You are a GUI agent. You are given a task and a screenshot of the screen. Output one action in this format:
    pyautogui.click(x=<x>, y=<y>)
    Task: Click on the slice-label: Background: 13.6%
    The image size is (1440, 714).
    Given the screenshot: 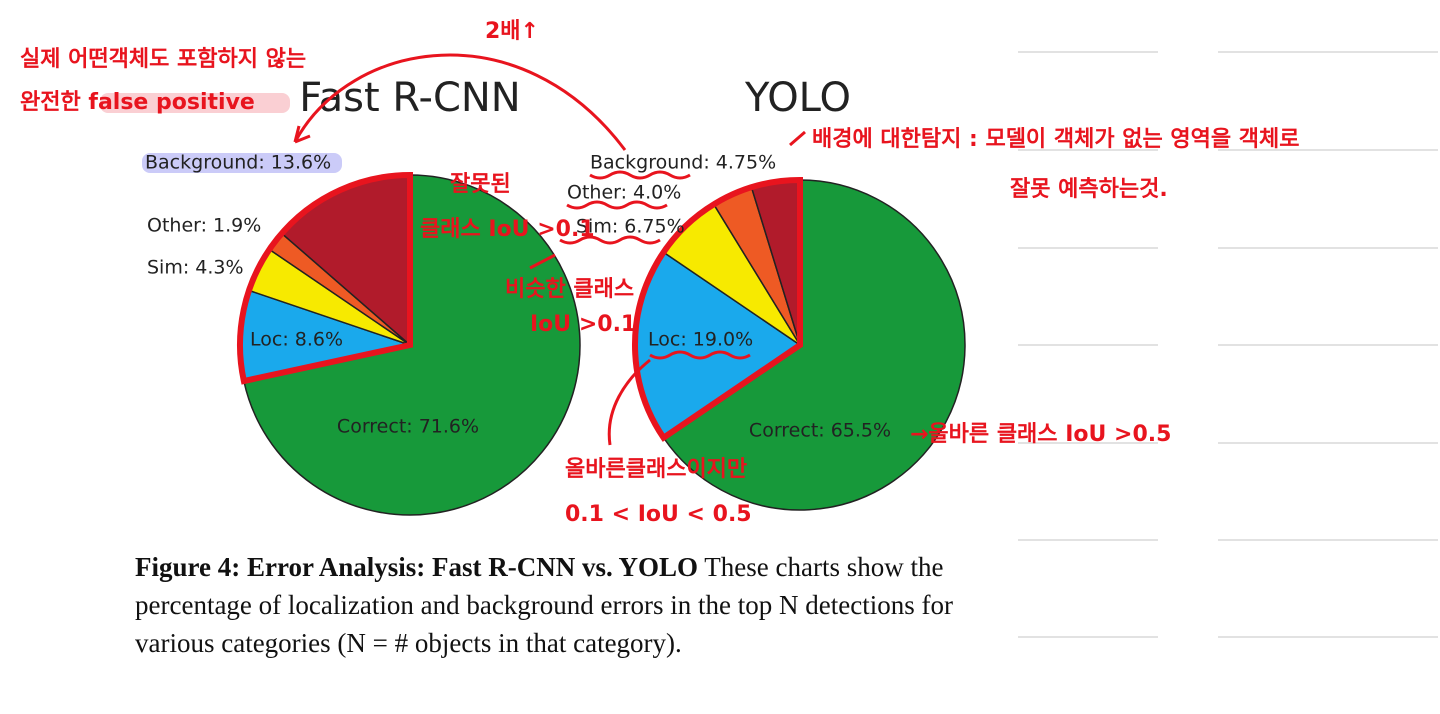 What is the action you would take?
    pyautogui.click(x=238, y=163)
    